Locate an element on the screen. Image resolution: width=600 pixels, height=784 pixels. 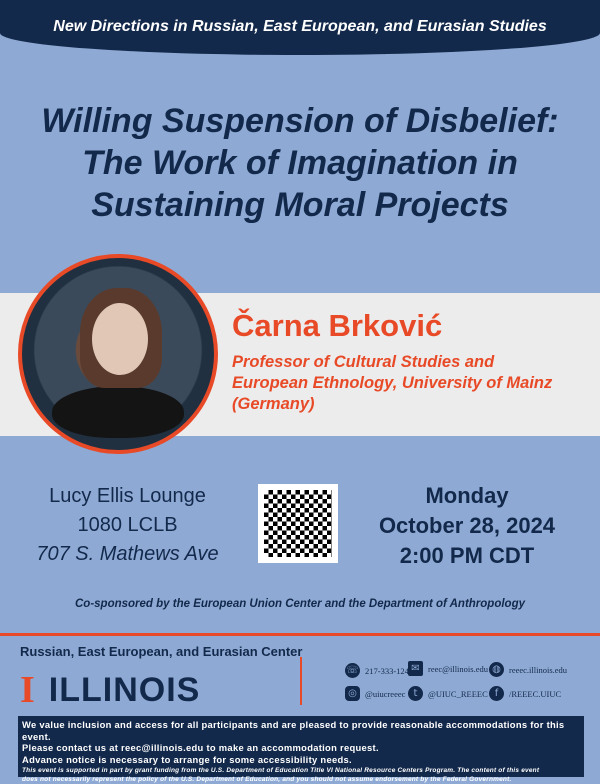
instagram-contact: ◎ @uiucreeec is located at coordinates (375, 693).